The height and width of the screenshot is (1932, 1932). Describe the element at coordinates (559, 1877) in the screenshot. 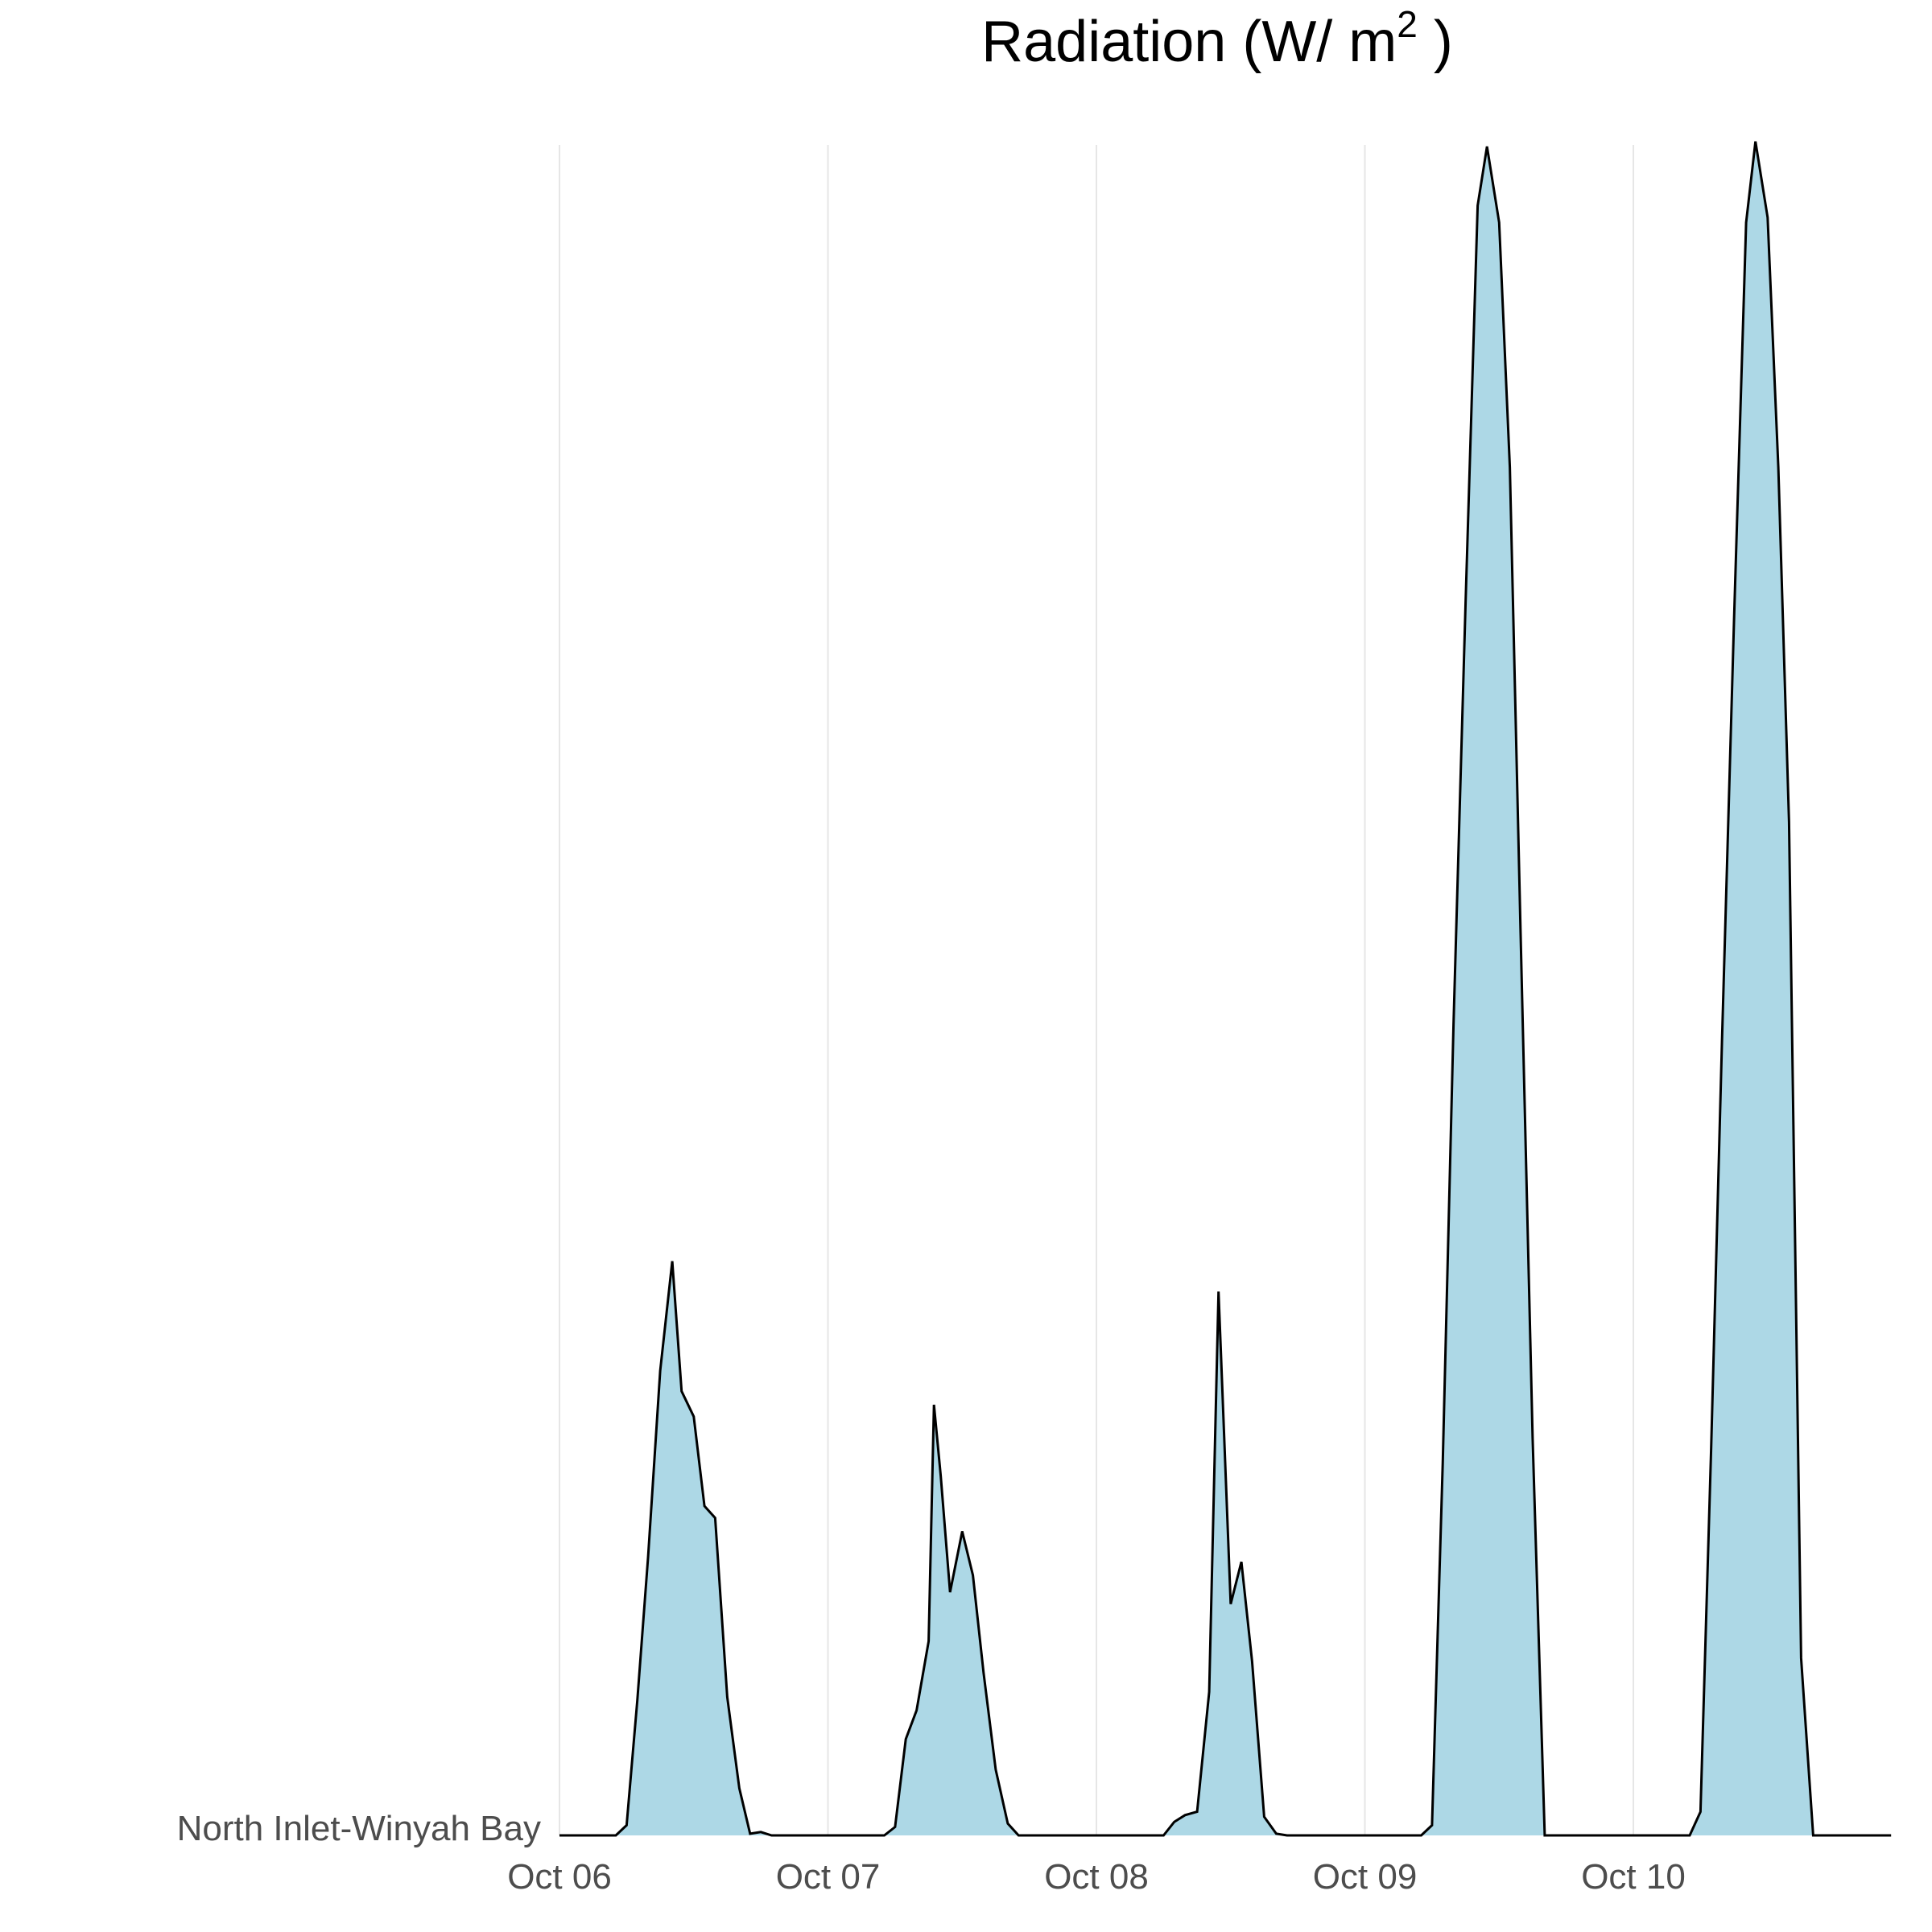

I see `x-tick-label-0: Oct 06` at that location.